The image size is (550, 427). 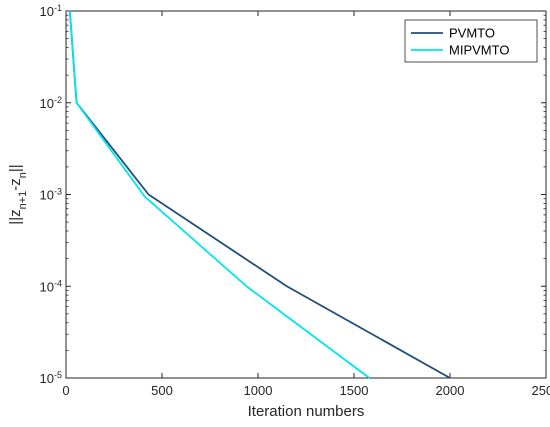 I want to click on x-tick-label: 500, so click(x=162, y=390).